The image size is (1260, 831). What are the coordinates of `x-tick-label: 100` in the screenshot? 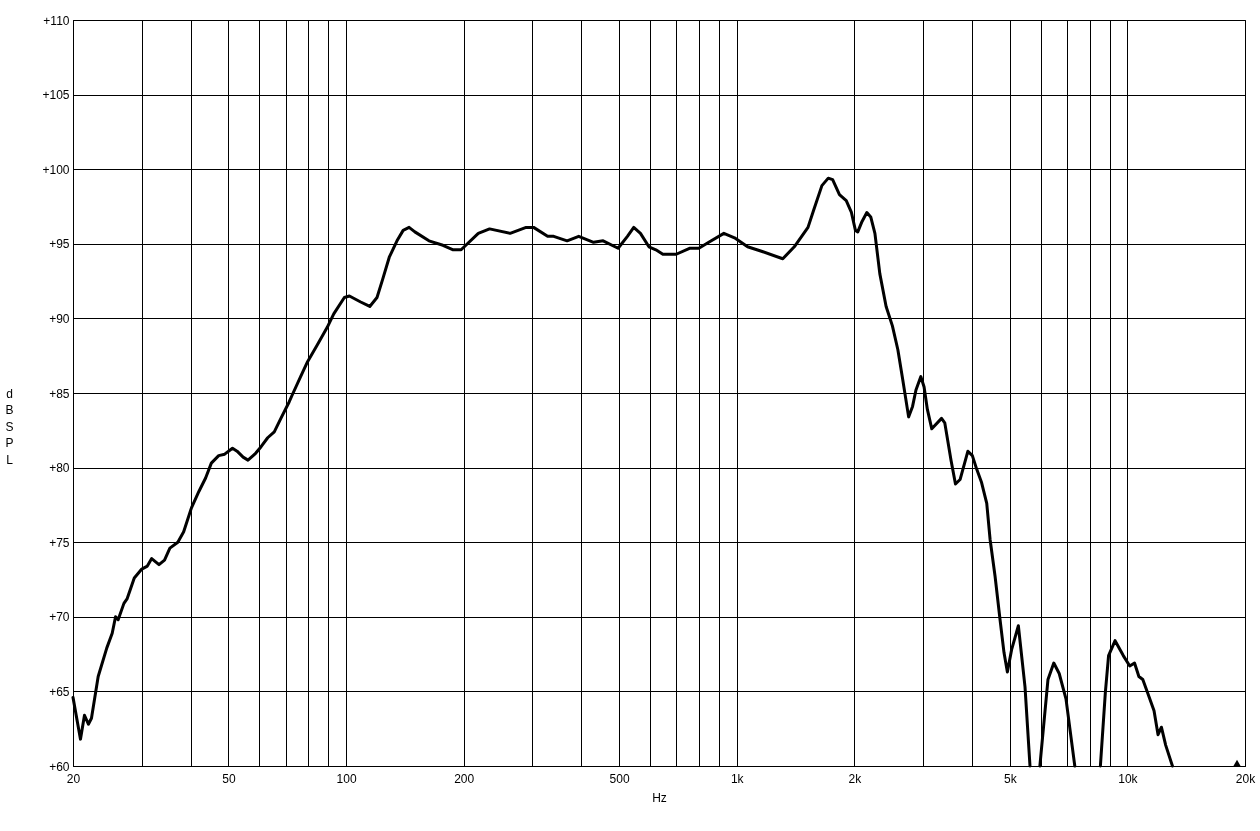 It's located at (346, 778).